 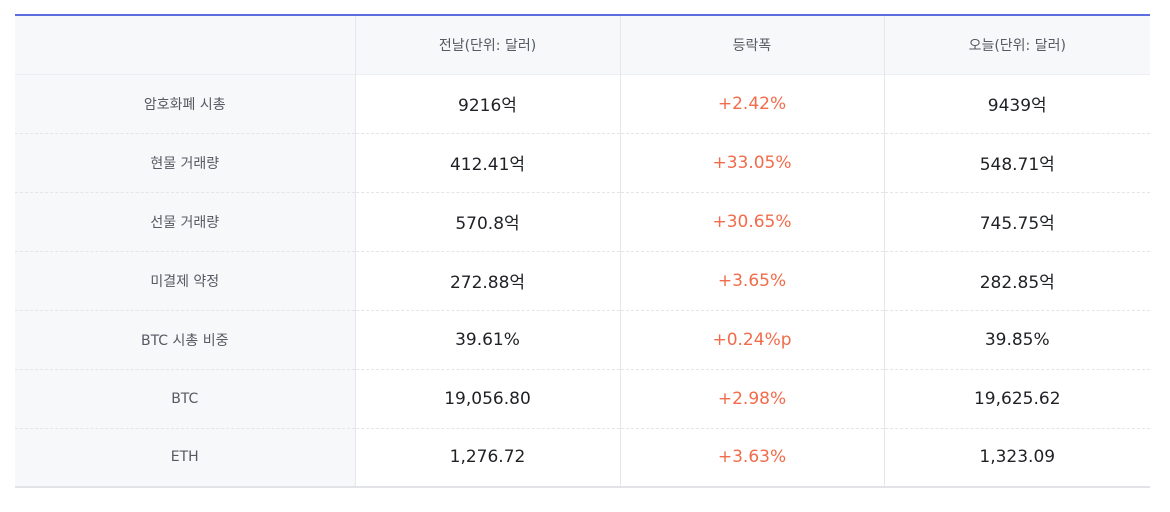 I want to click on change-value: +3.63%, so click(x=751, y=457).